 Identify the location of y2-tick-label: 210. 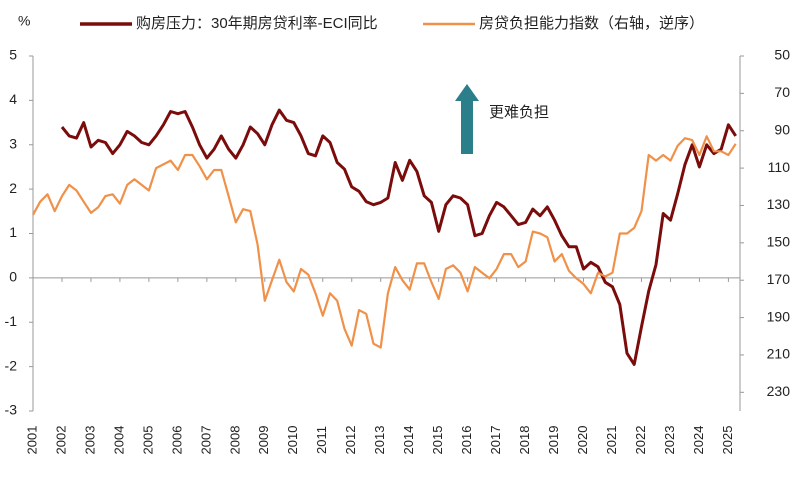
(779, 354).